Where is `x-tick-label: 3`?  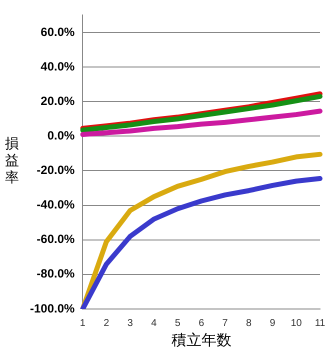
x-tick-label: 3 is located at coordinates (130, 323).